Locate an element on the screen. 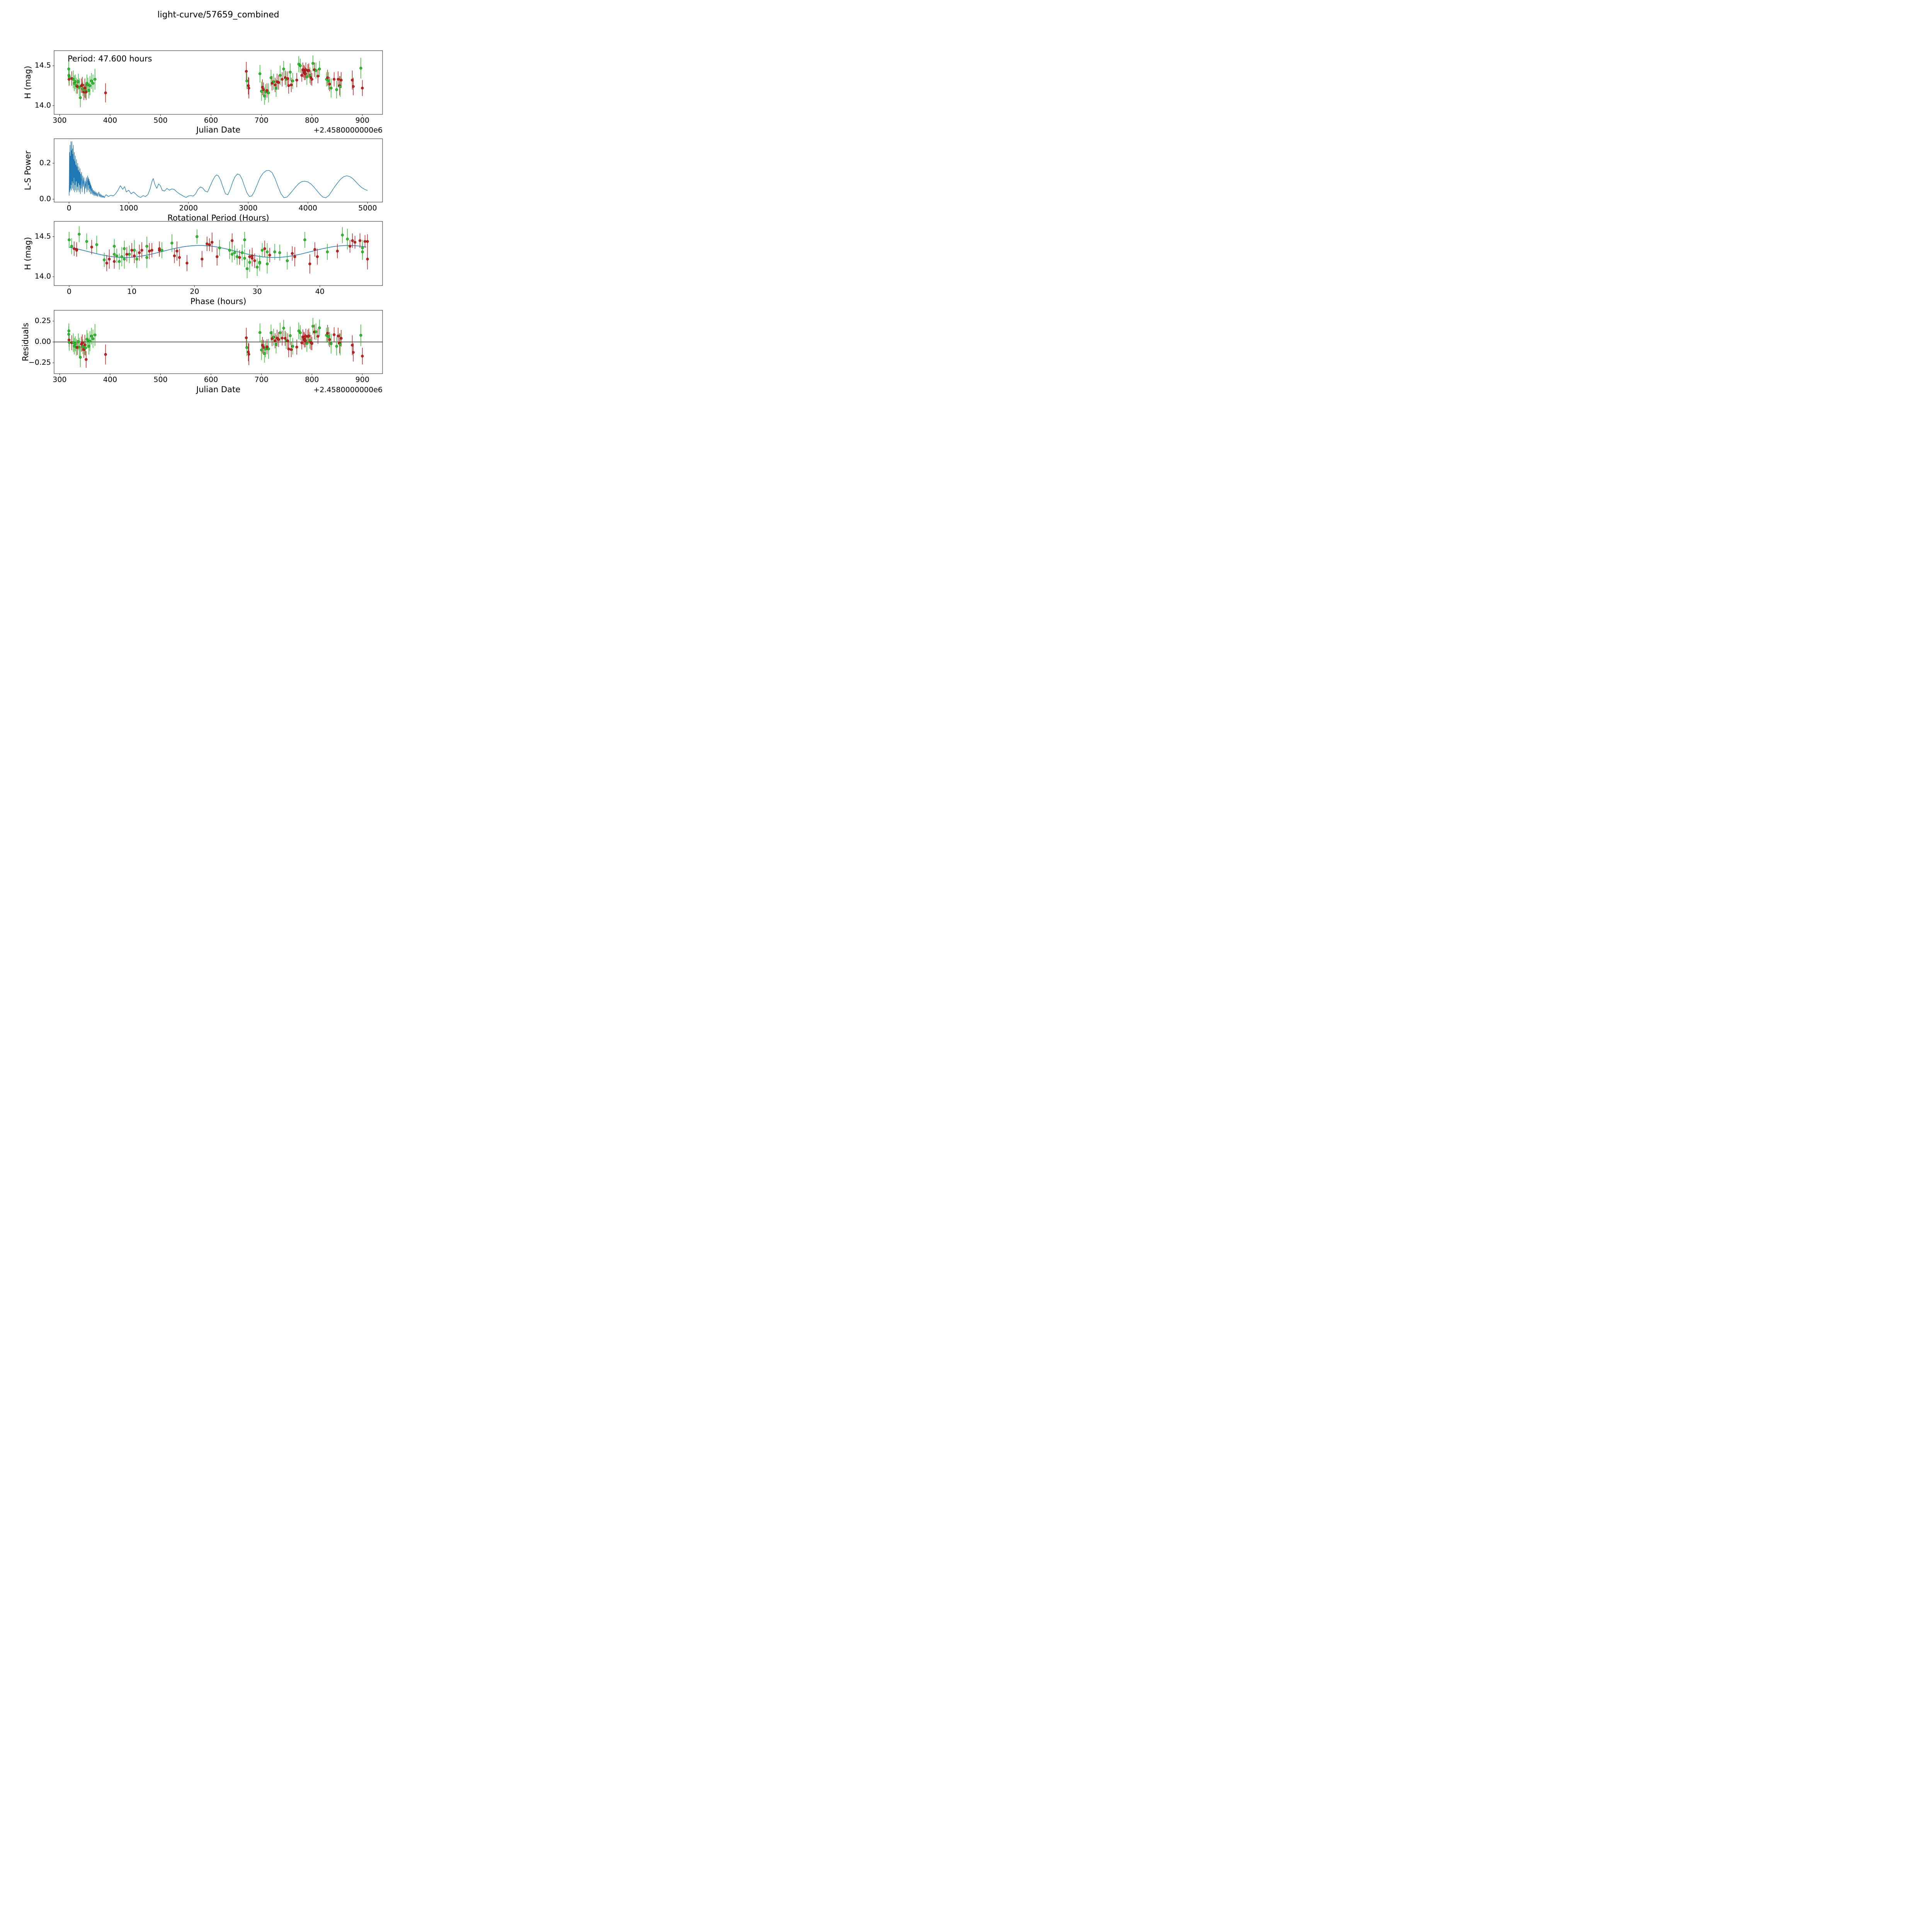  panel2-ylabel: L-S Power is located at coordinates (27, 170).